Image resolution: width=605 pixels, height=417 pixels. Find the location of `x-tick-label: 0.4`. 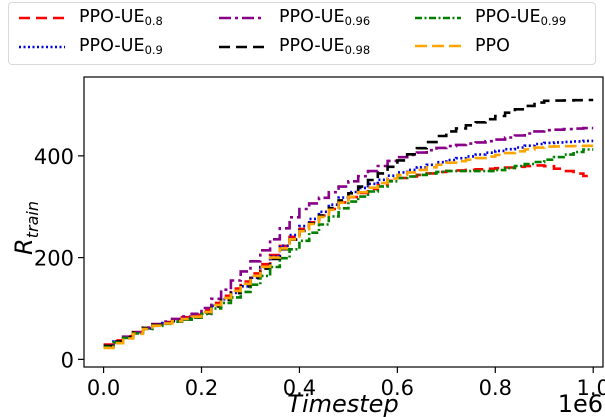

x-tick-label: 0.4 is located at coordinates (299, 388).